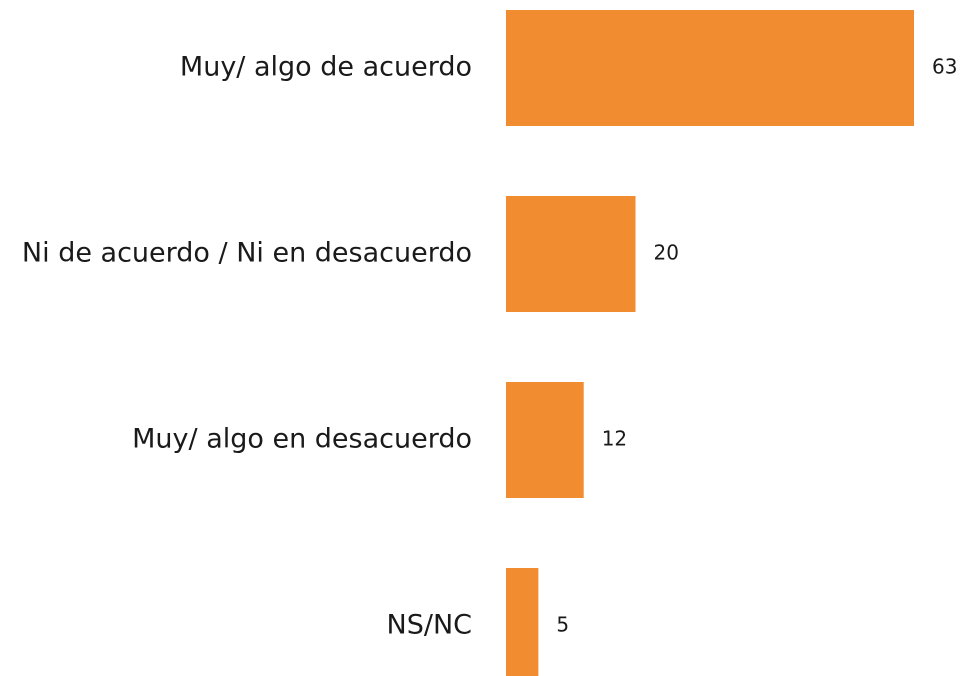 The height and width of the screenshot is (676, 964). What do you see at coordinates (562, 625) in the screenshot?
I see `value-label: 5` at bounding box center [562, 625].